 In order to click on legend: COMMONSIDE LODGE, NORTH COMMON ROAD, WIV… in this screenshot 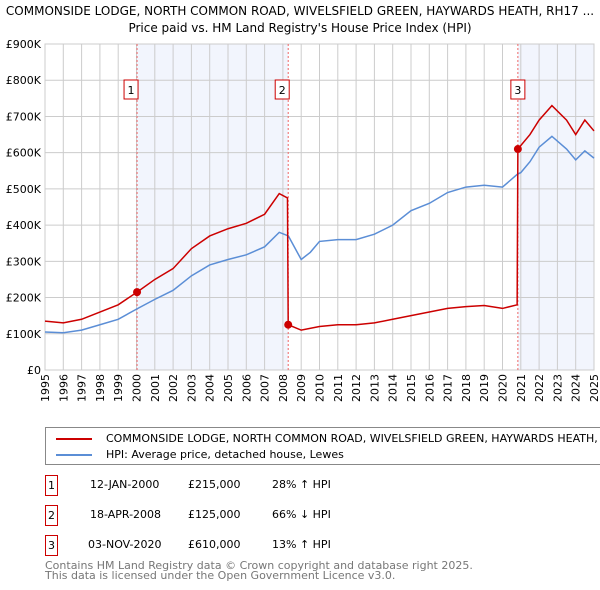, I will do `click(322, 446)`.